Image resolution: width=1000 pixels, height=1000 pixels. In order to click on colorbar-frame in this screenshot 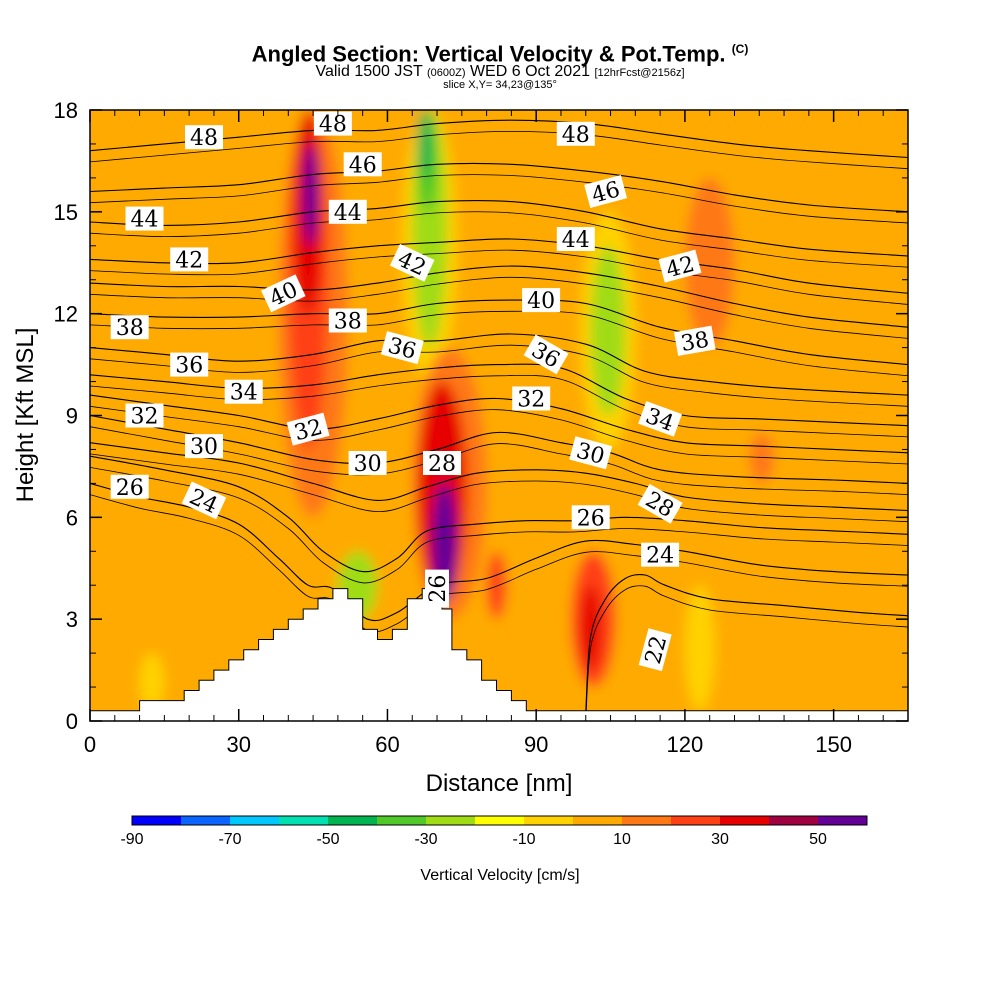, I will do `click(499, 820)`.